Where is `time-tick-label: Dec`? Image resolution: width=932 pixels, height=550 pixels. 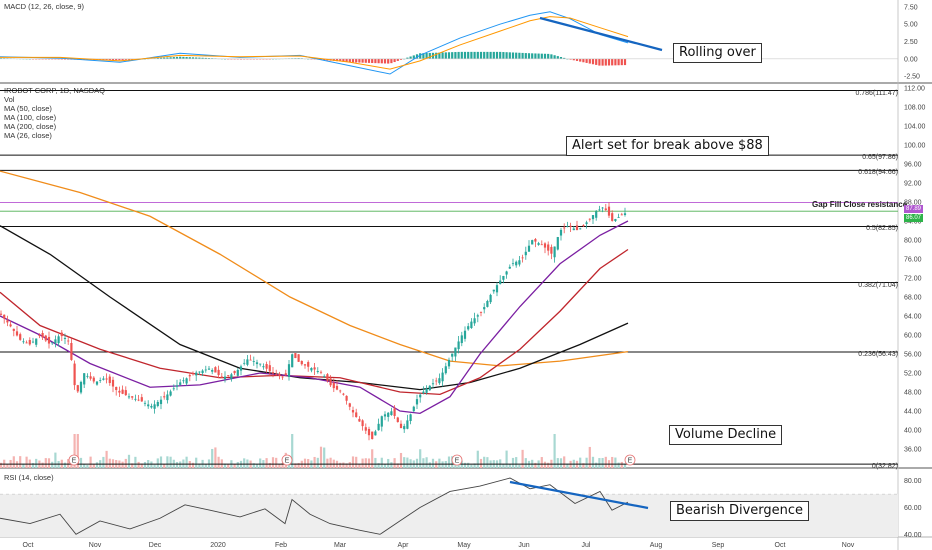 time-tick-label: Dec is located at coordinates (155, 545).